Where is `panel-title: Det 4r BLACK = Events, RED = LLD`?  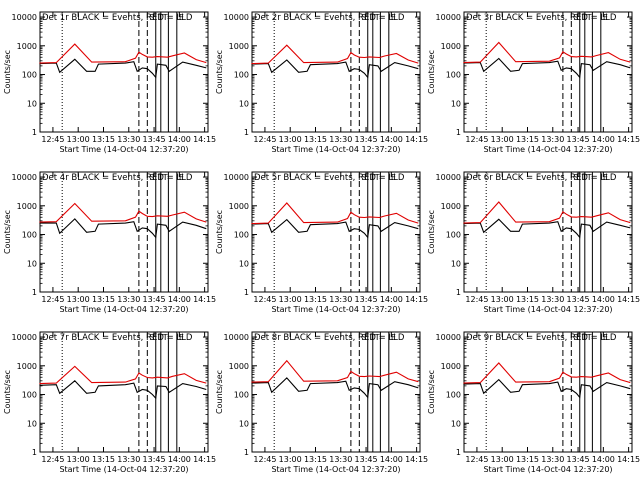 panel-title: Det 4r BLACK = Events, RED = LLD is located at coordinates (117, 178).